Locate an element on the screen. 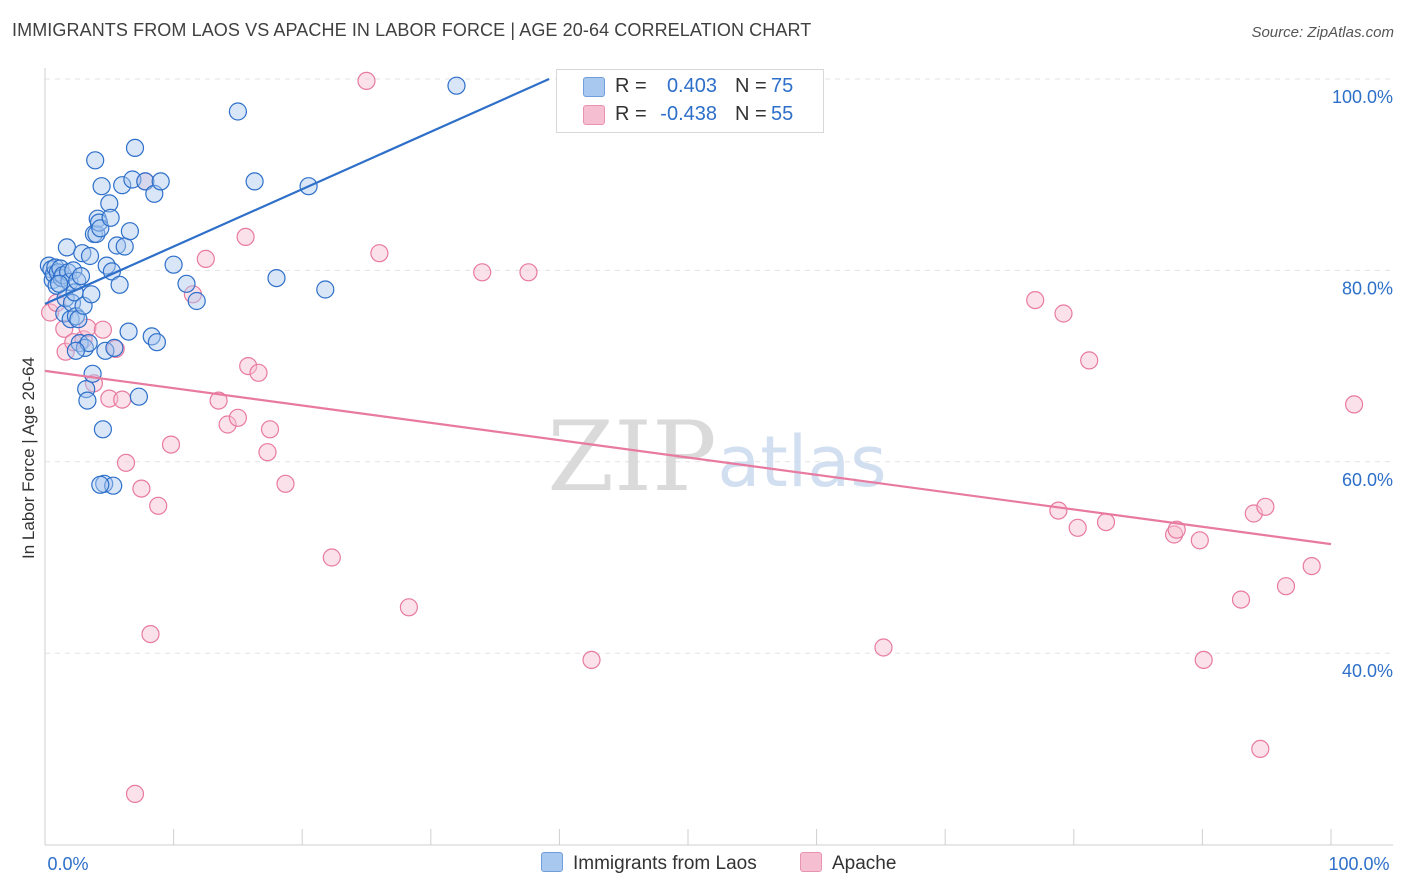 The width and height of the screenshot is (1406, 892). y-tick-label: 100.0% is located at coordinates (1362, 97).